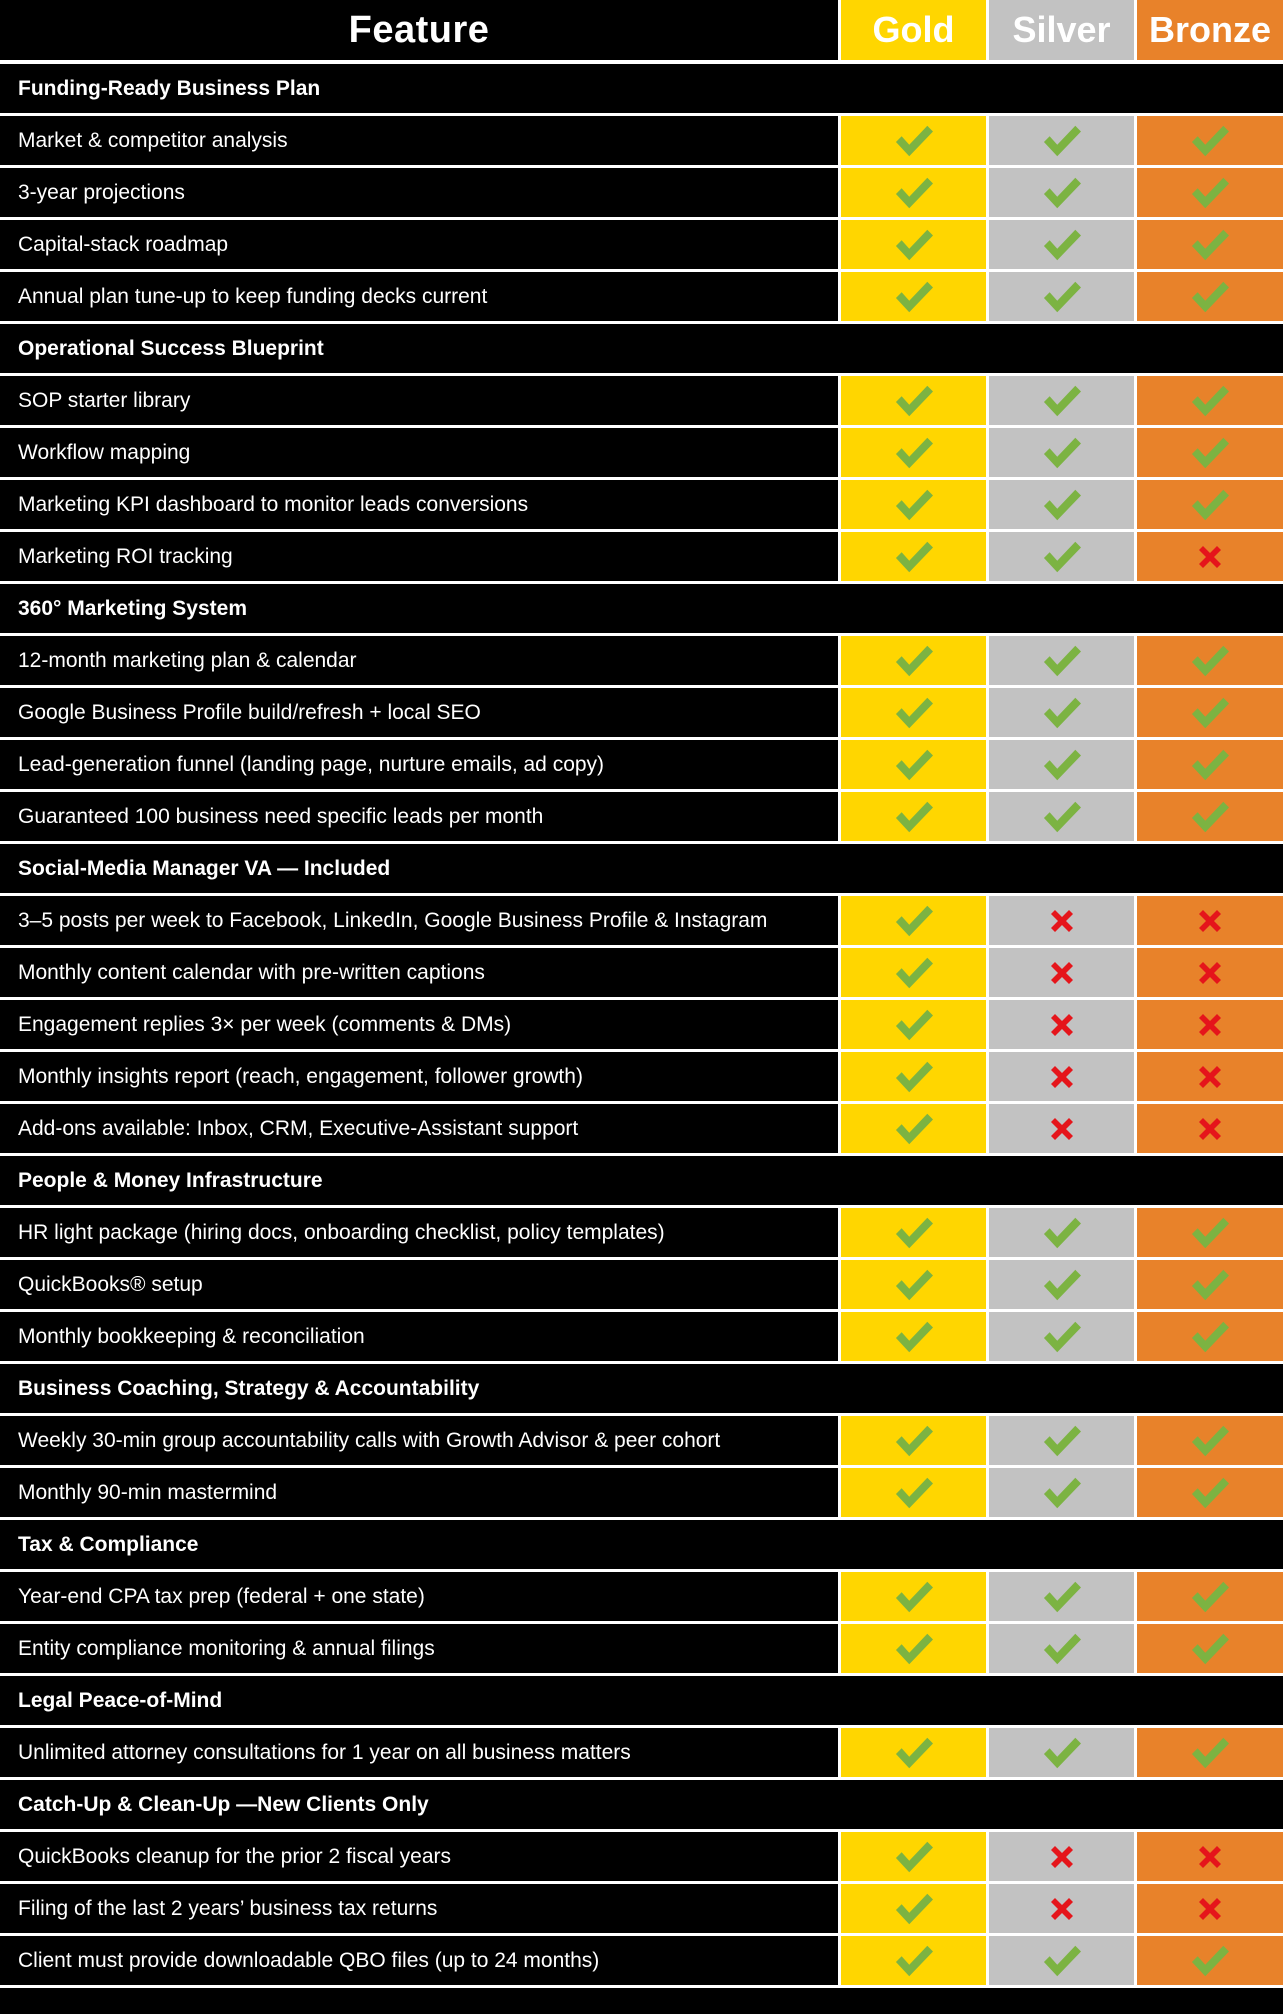 The image size is (1283, 2014). I want to click on section-title: People & Money Infrastructure, so click(170, 1180).